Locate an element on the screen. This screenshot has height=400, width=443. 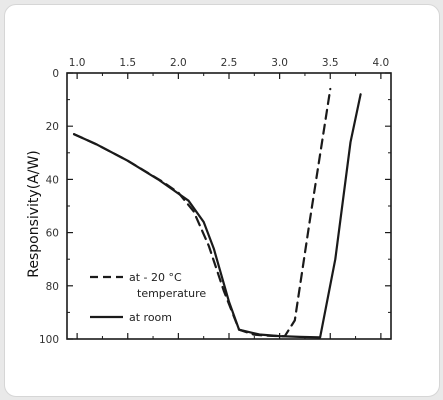
x-tick-label: 3.5 is located at coordinates (330, 63).